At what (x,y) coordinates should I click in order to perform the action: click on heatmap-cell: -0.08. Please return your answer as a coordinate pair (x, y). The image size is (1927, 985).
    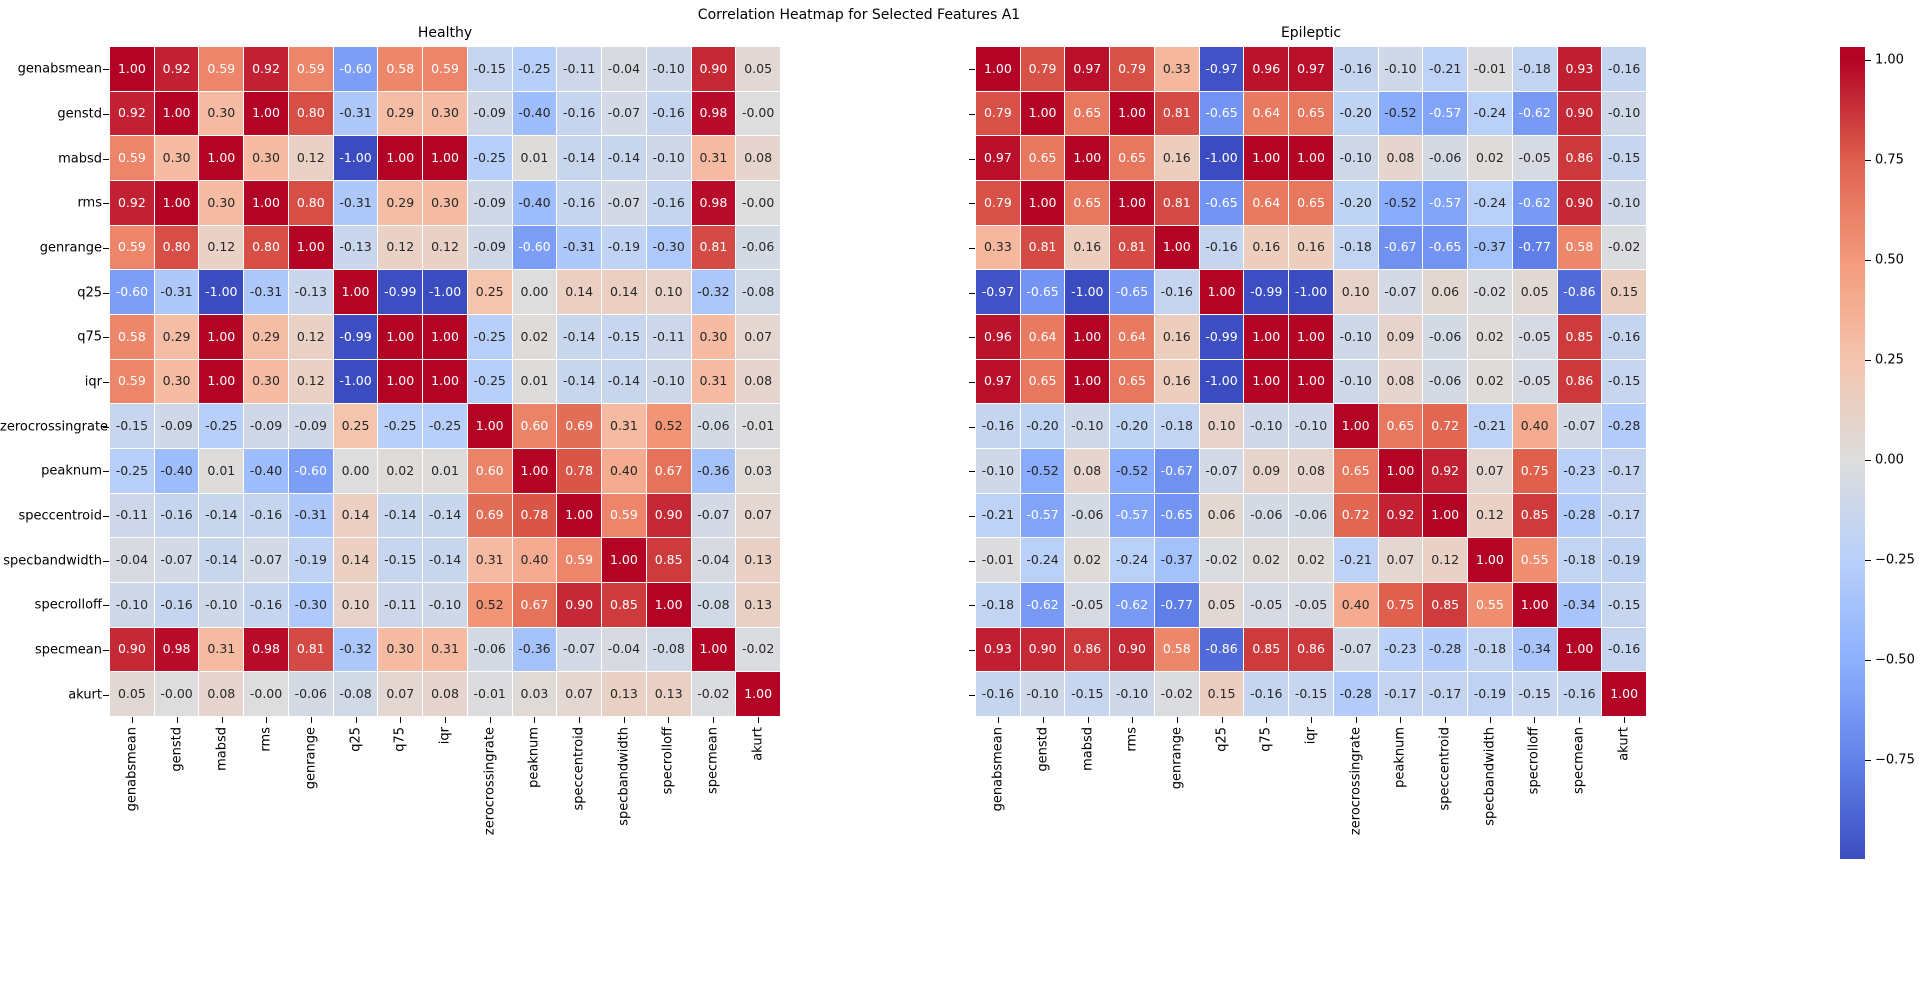
    Looking at the image, I should click on (713, 605).